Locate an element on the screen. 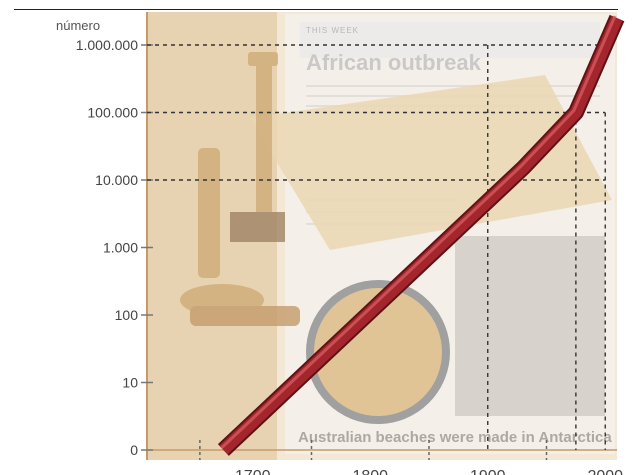  microscope-icon is located at coordinates (240, 189).